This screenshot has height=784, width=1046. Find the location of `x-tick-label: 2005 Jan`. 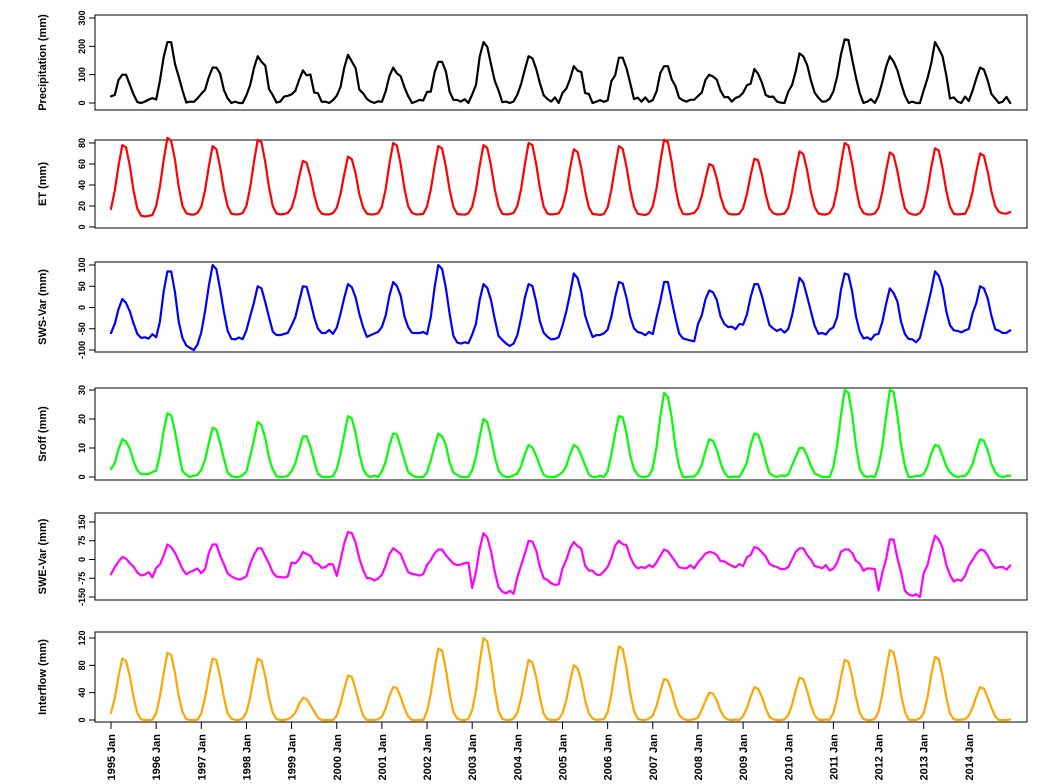

x-tick-label: 2005 Jan is located at coordinates (564, 757).